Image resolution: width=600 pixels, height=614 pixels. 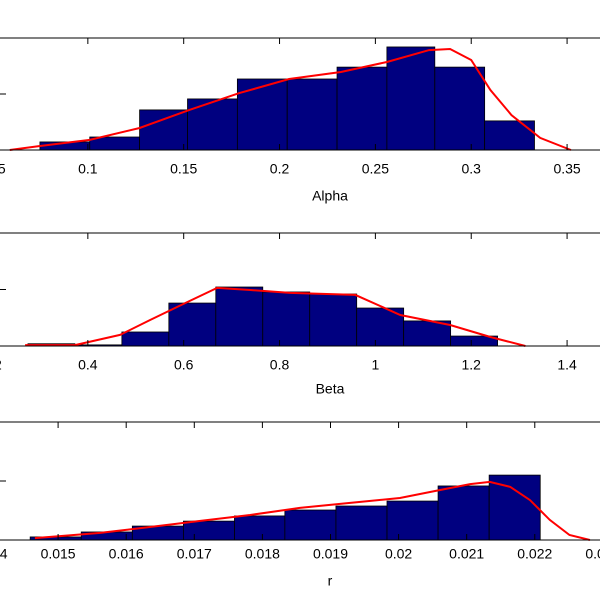 I want to click on x-axis-label: Beta, so click(x=330, y=389).